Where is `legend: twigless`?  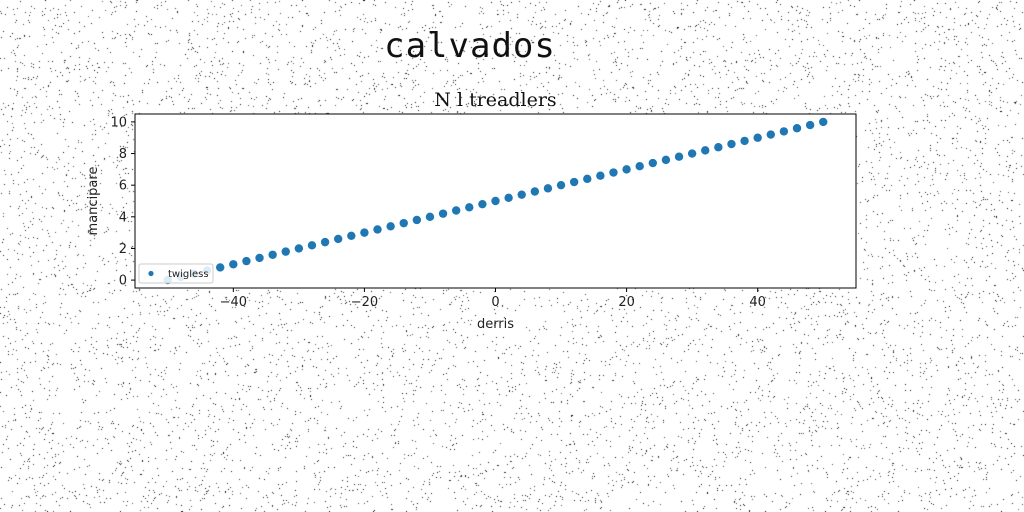
legend: twigless is located at coordinates (176, 273).